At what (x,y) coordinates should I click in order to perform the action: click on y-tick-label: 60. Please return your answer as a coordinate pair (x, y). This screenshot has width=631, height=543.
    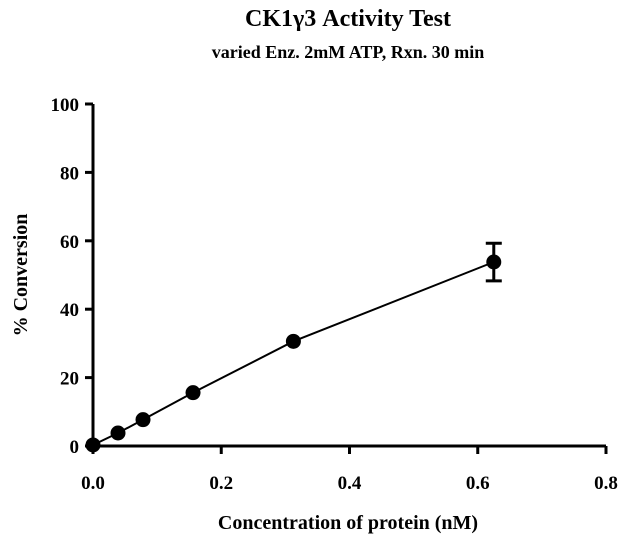
    Looking at the image, I should click on (69, 242).